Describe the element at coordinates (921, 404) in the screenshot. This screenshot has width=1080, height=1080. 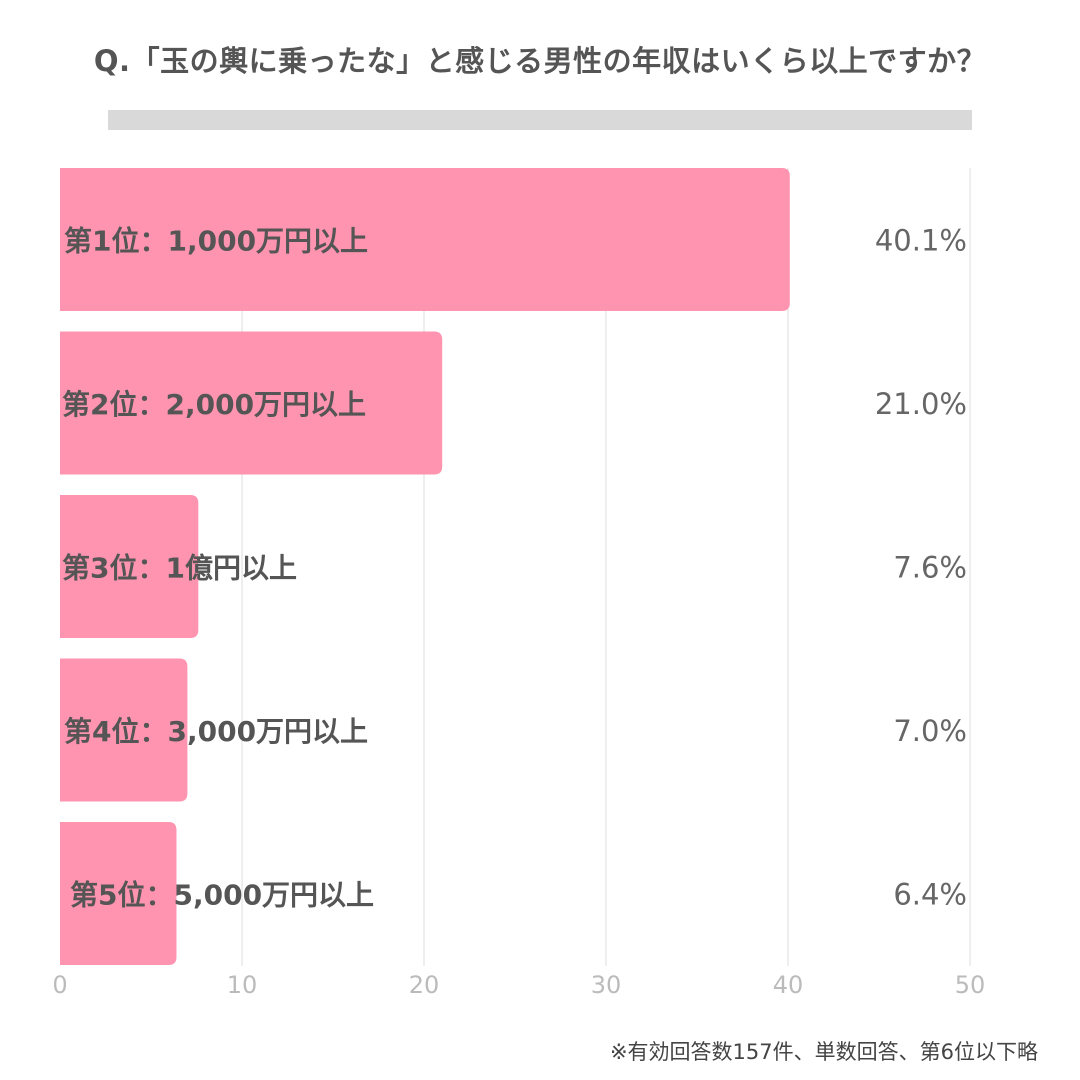
I see `value-label-2: 21.0%` at that location.